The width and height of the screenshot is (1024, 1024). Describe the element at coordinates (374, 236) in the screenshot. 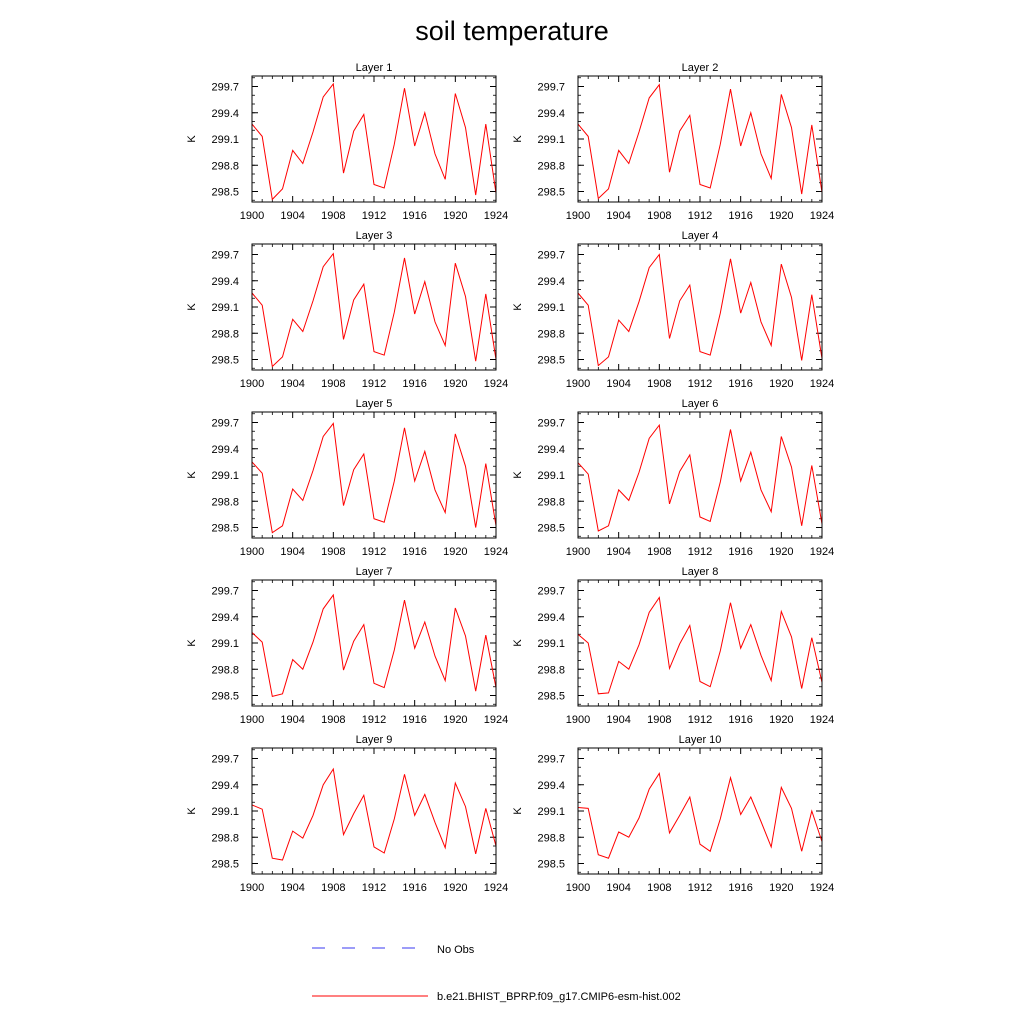

I see `panel-title: Layer 3` at that location.